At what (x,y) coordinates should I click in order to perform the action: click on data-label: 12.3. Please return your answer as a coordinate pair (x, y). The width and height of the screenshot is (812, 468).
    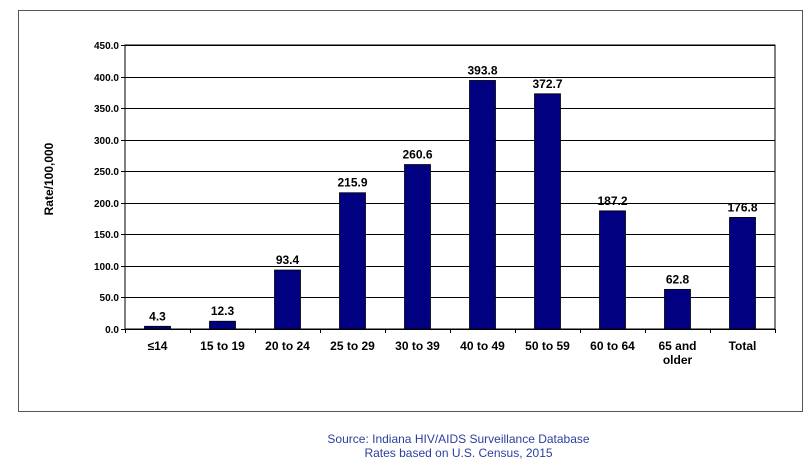
    Looking at the image, I should click on (223, 311).